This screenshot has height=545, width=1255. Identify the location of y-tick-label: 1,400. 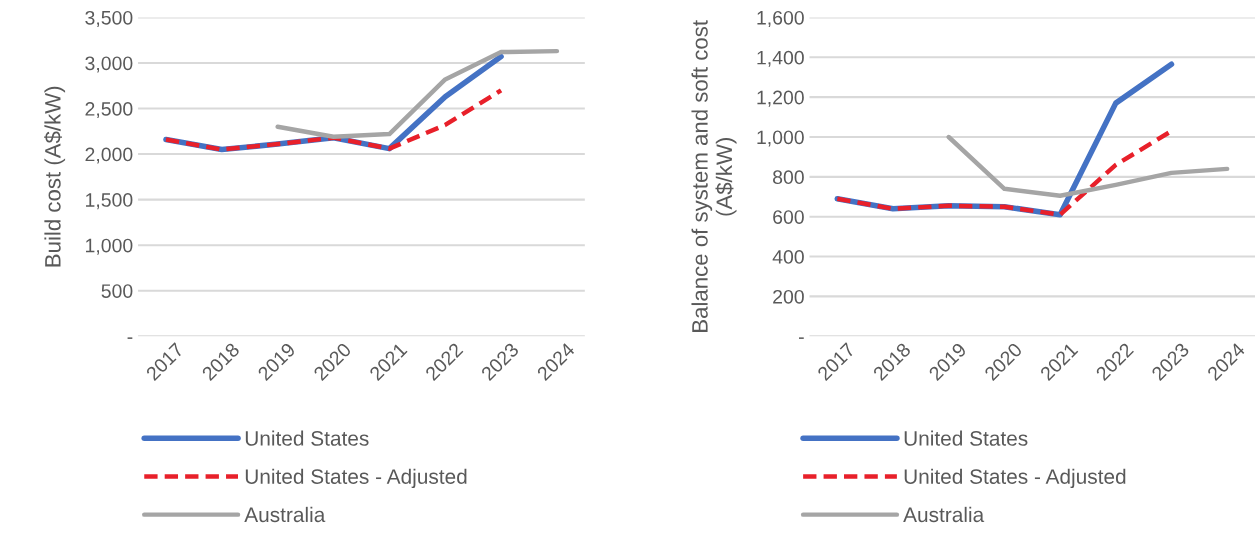
(780, 58).